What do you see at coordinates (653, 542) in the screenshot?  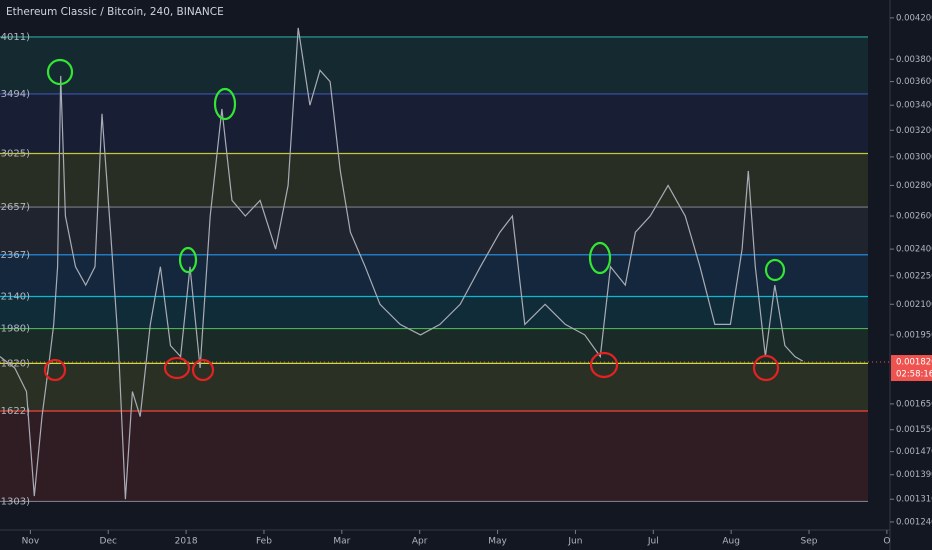 I see `x-tick-label: Jul` at bounding box center [653, 542].